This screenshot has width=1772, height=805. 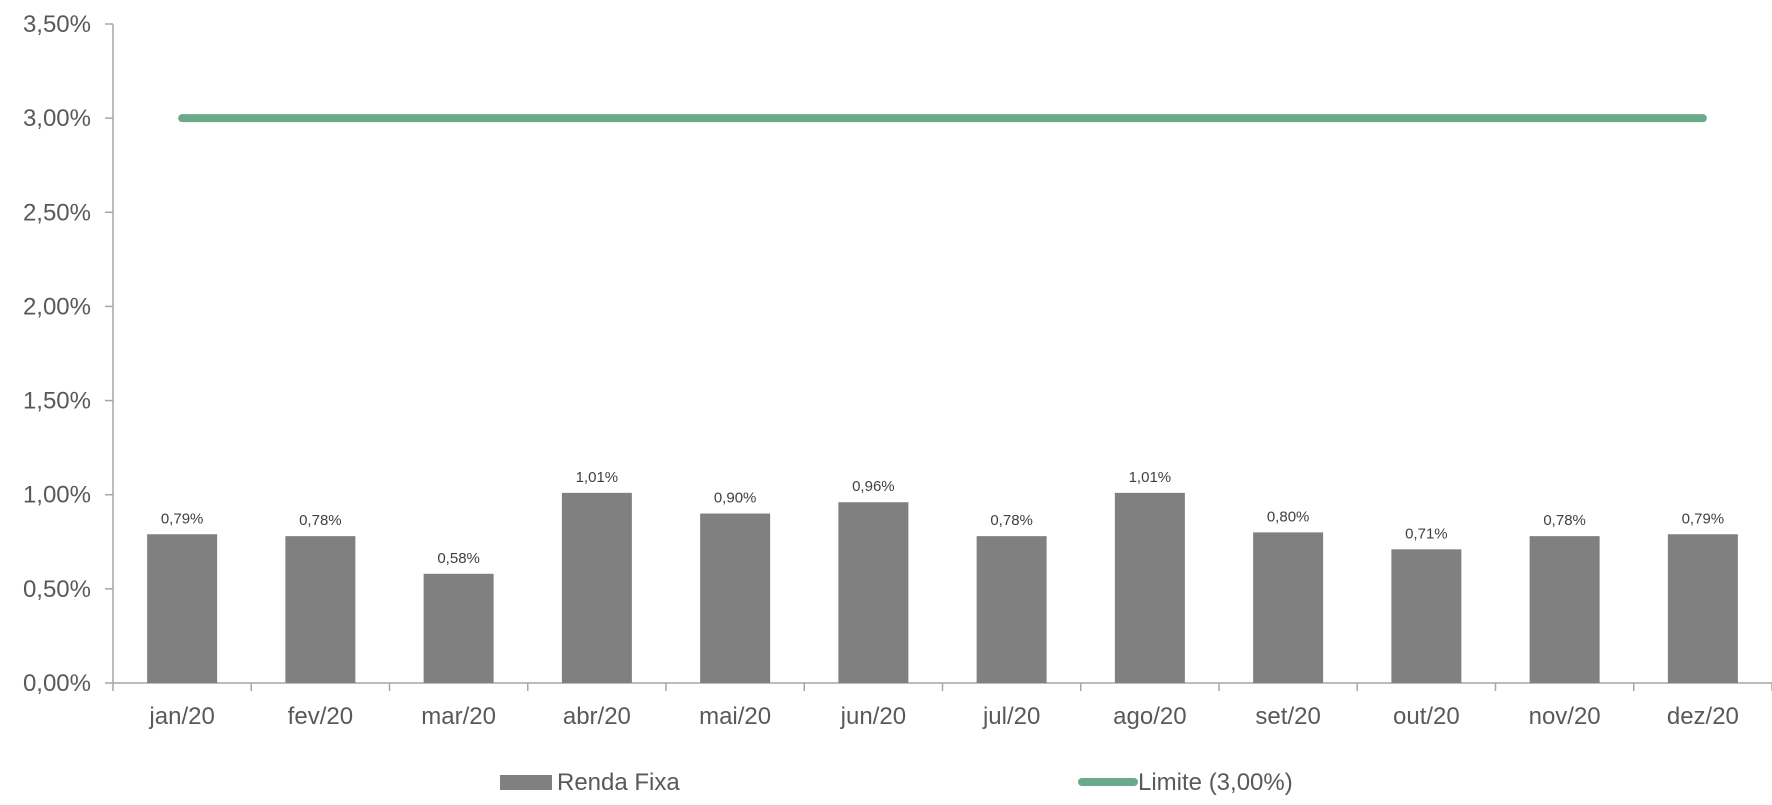 What do you see at coordinates (597, 716) in the screenshot?
I see `x-tick-label: abr/20` at bounding box center [597, 716].